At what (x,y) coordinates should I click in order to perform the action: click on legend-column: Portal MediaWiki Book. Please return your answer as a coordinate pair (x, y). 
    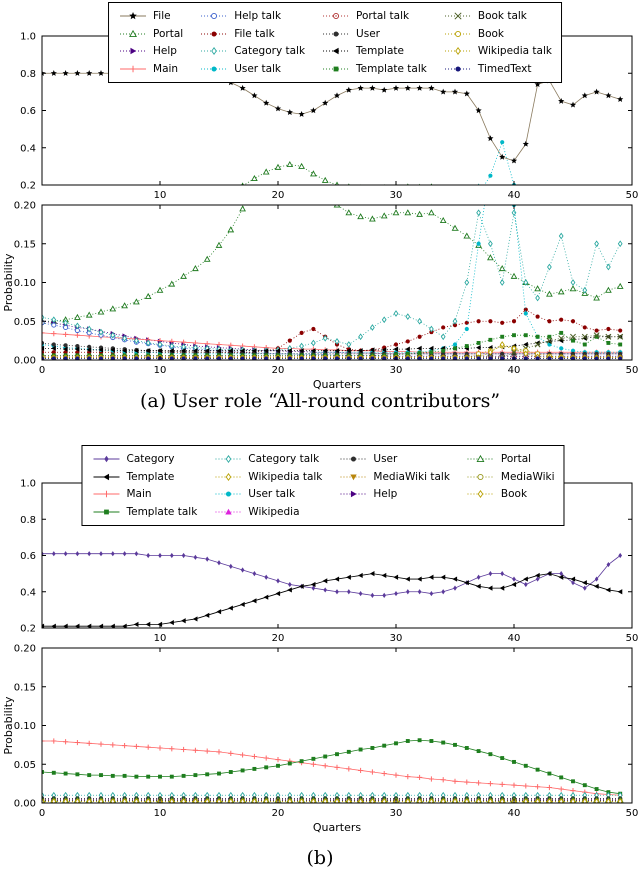
    Looking at the image, I should click on (510, 485).